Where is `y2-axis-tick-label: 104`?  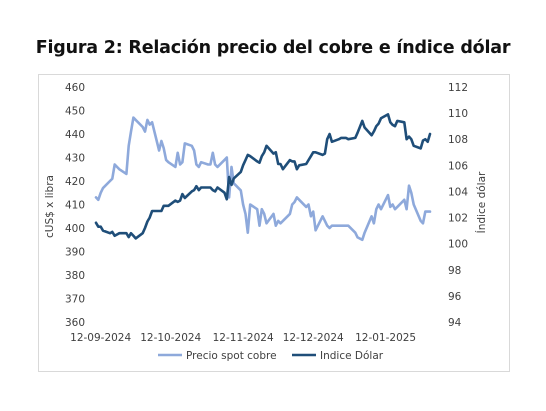 y2-axis-tick-label: 104 is located at coordinates (458, 192).